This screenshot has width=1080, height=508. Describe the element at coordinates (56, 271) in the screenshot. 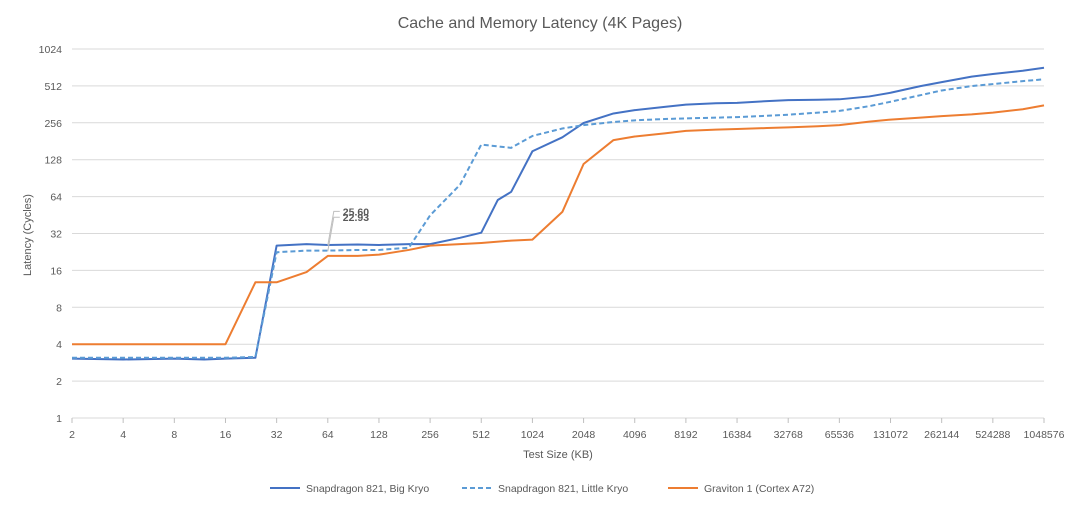

I see `y-tick-label: 16` at that location.